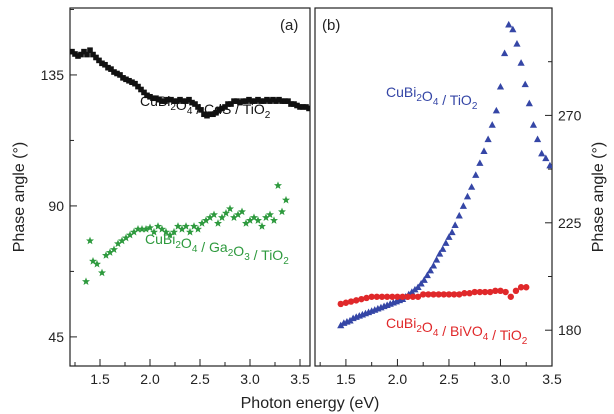  I want to click on panel-b-x-tick-label: 3.5, so click(552, 379).